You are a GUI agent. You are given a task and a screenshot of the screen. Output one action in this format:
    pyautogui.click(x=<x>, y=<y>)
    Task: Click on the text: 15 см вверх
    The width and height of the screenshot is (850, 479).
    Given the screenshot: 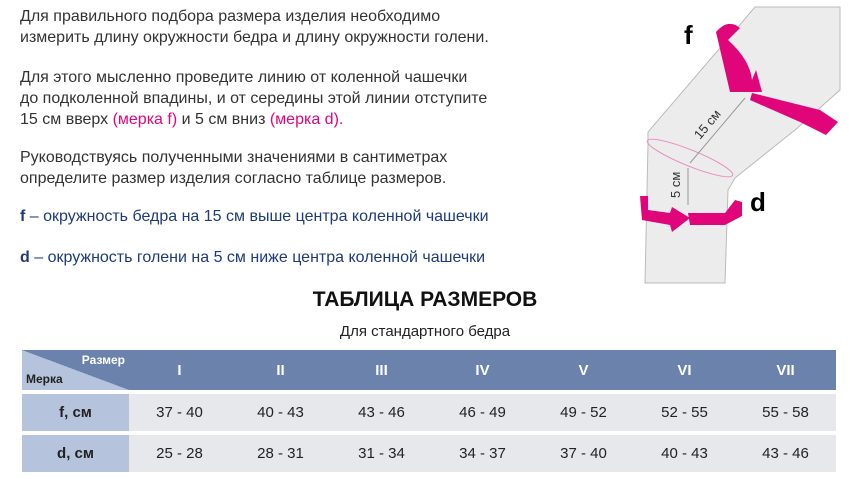 What is the action you would take?
    pyautogui.click(x=66, y=119)
    